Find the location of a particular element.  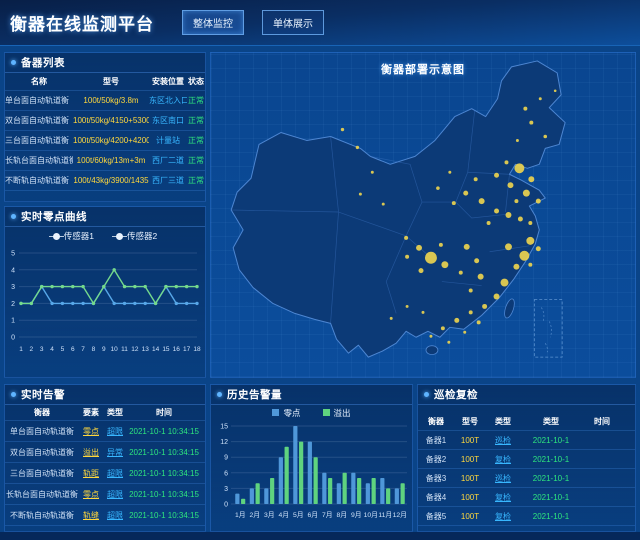

alert-element-link: 轨距 is located at coordinates (91, 473).